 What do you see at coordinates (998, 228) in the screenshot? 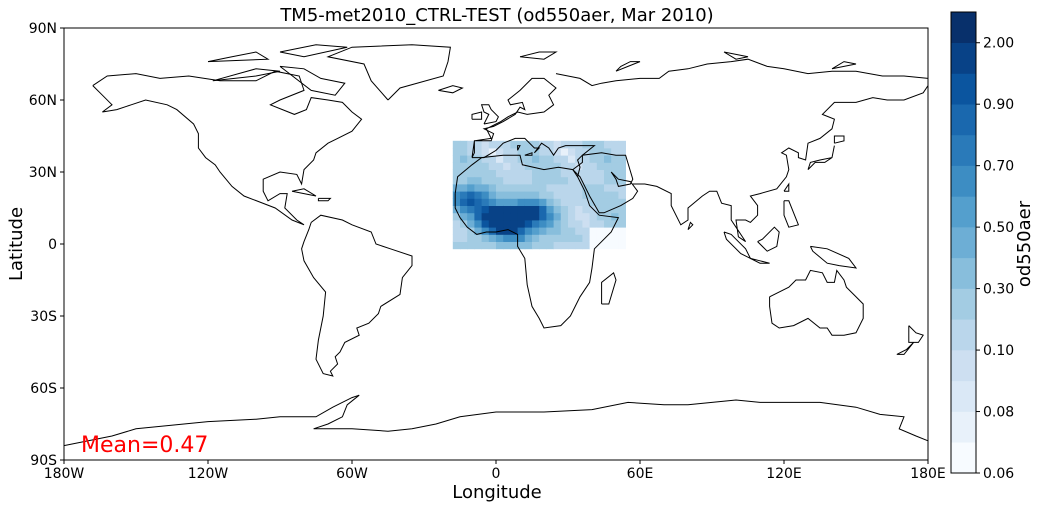
I see `colorbar-tick-label: 0.50` at bounding box center [998, 228].